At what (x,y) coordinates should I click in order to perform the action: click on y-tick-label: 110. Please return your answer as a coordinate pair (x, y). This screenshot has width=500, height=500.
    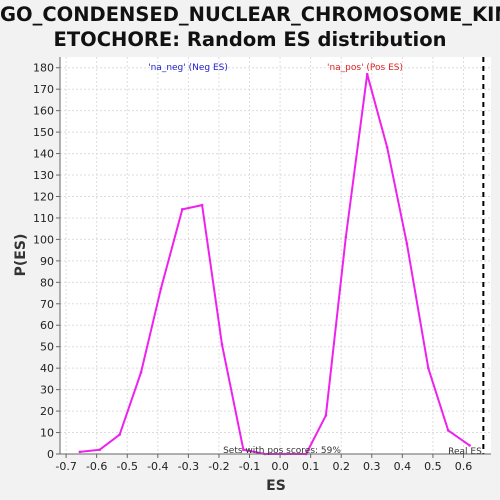
    Looking at the image, I should click on (43, 218).